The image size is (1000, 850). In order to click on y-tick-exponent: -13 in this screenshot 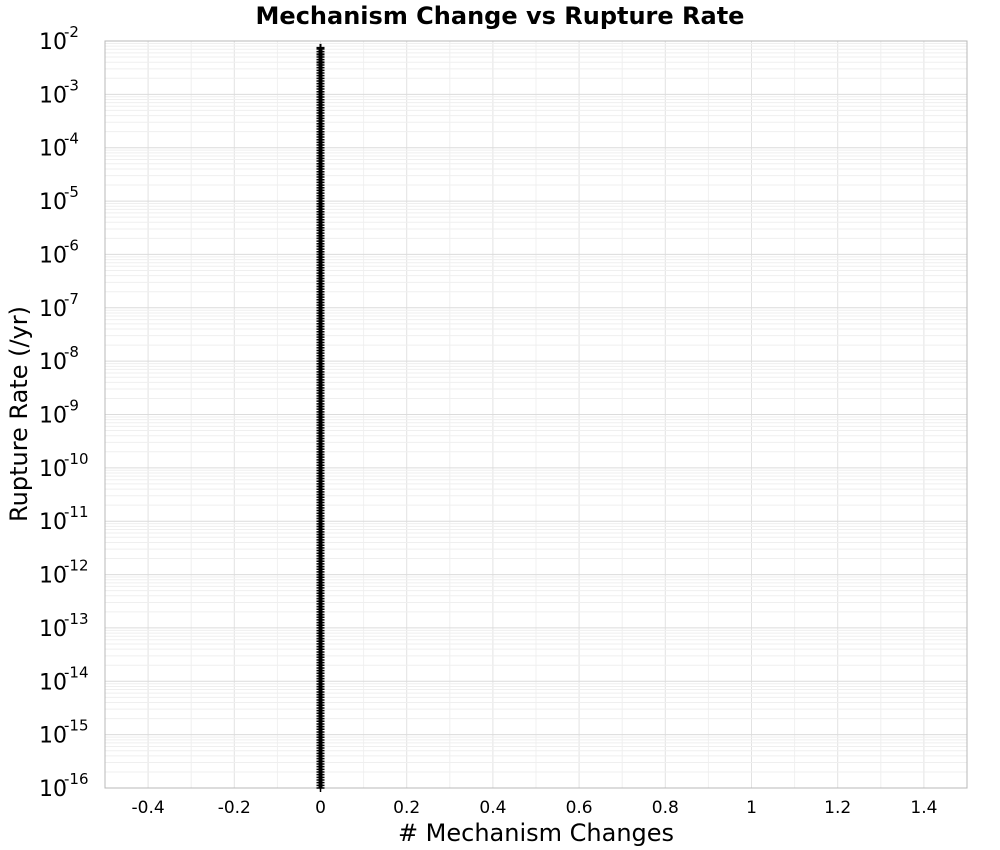, I will do `click(76, 619)`.